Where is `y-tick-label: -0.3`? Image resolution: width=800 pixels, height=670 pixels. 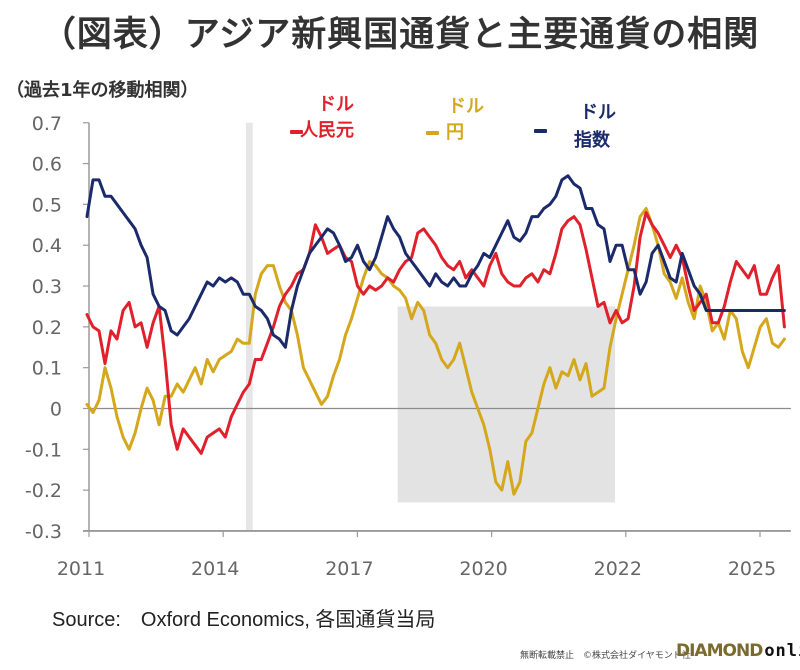
y-tick-label: -0.3 is located at coordinates (43, 532).